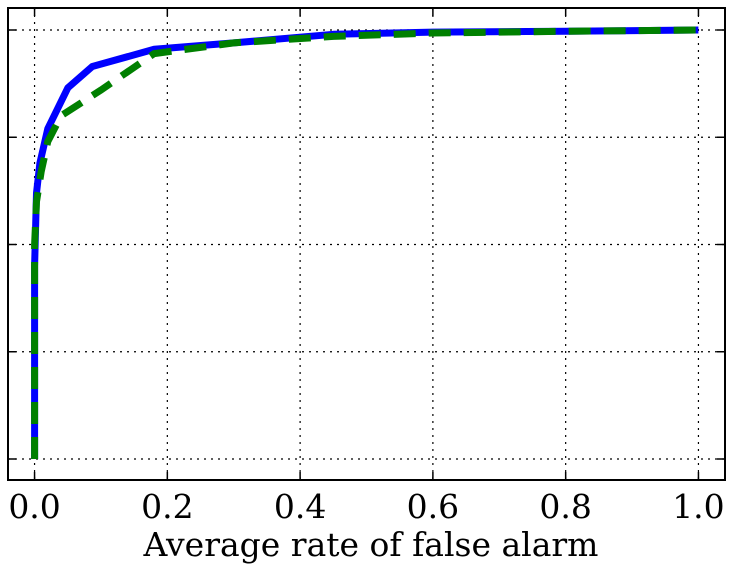 Image resolution: width=732 pixels, height=565 pixels. I want to click on x-tick-labels: 0.0 0.2 0.4 0.6 0.8 1.0, so click(366, 506).